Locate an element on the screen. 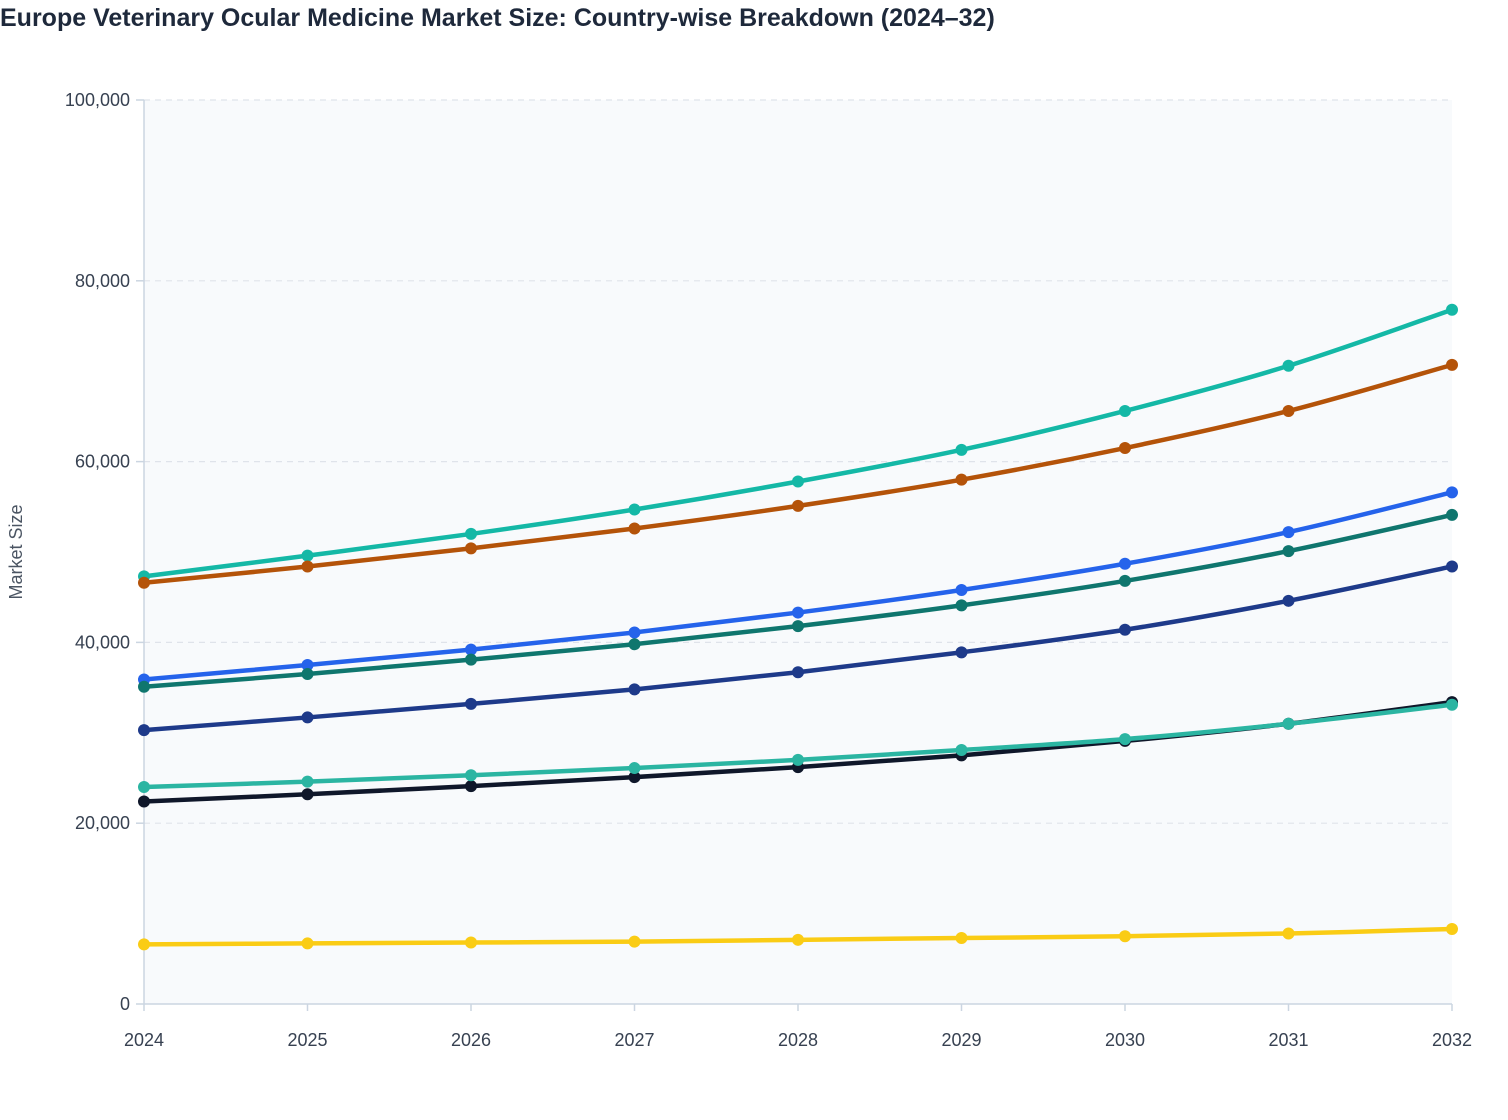 Image resolution: width=1508 pixels, height=1120 pixels. x-tick-label: 2031 is located at coordinates (1288, 1040).